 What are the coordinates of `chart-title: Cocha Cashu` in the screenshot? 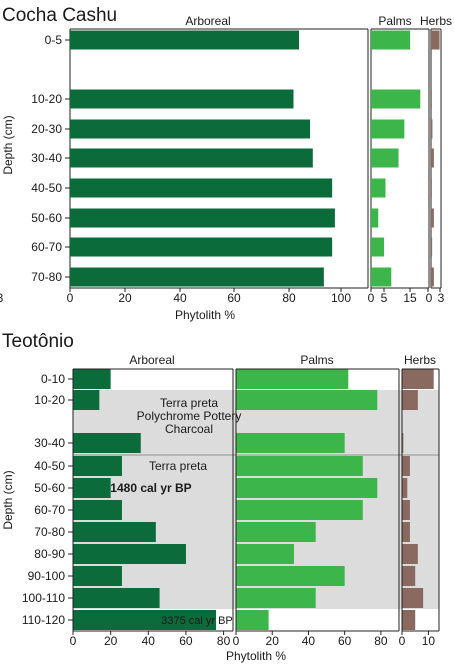 It's located at (59, 15).